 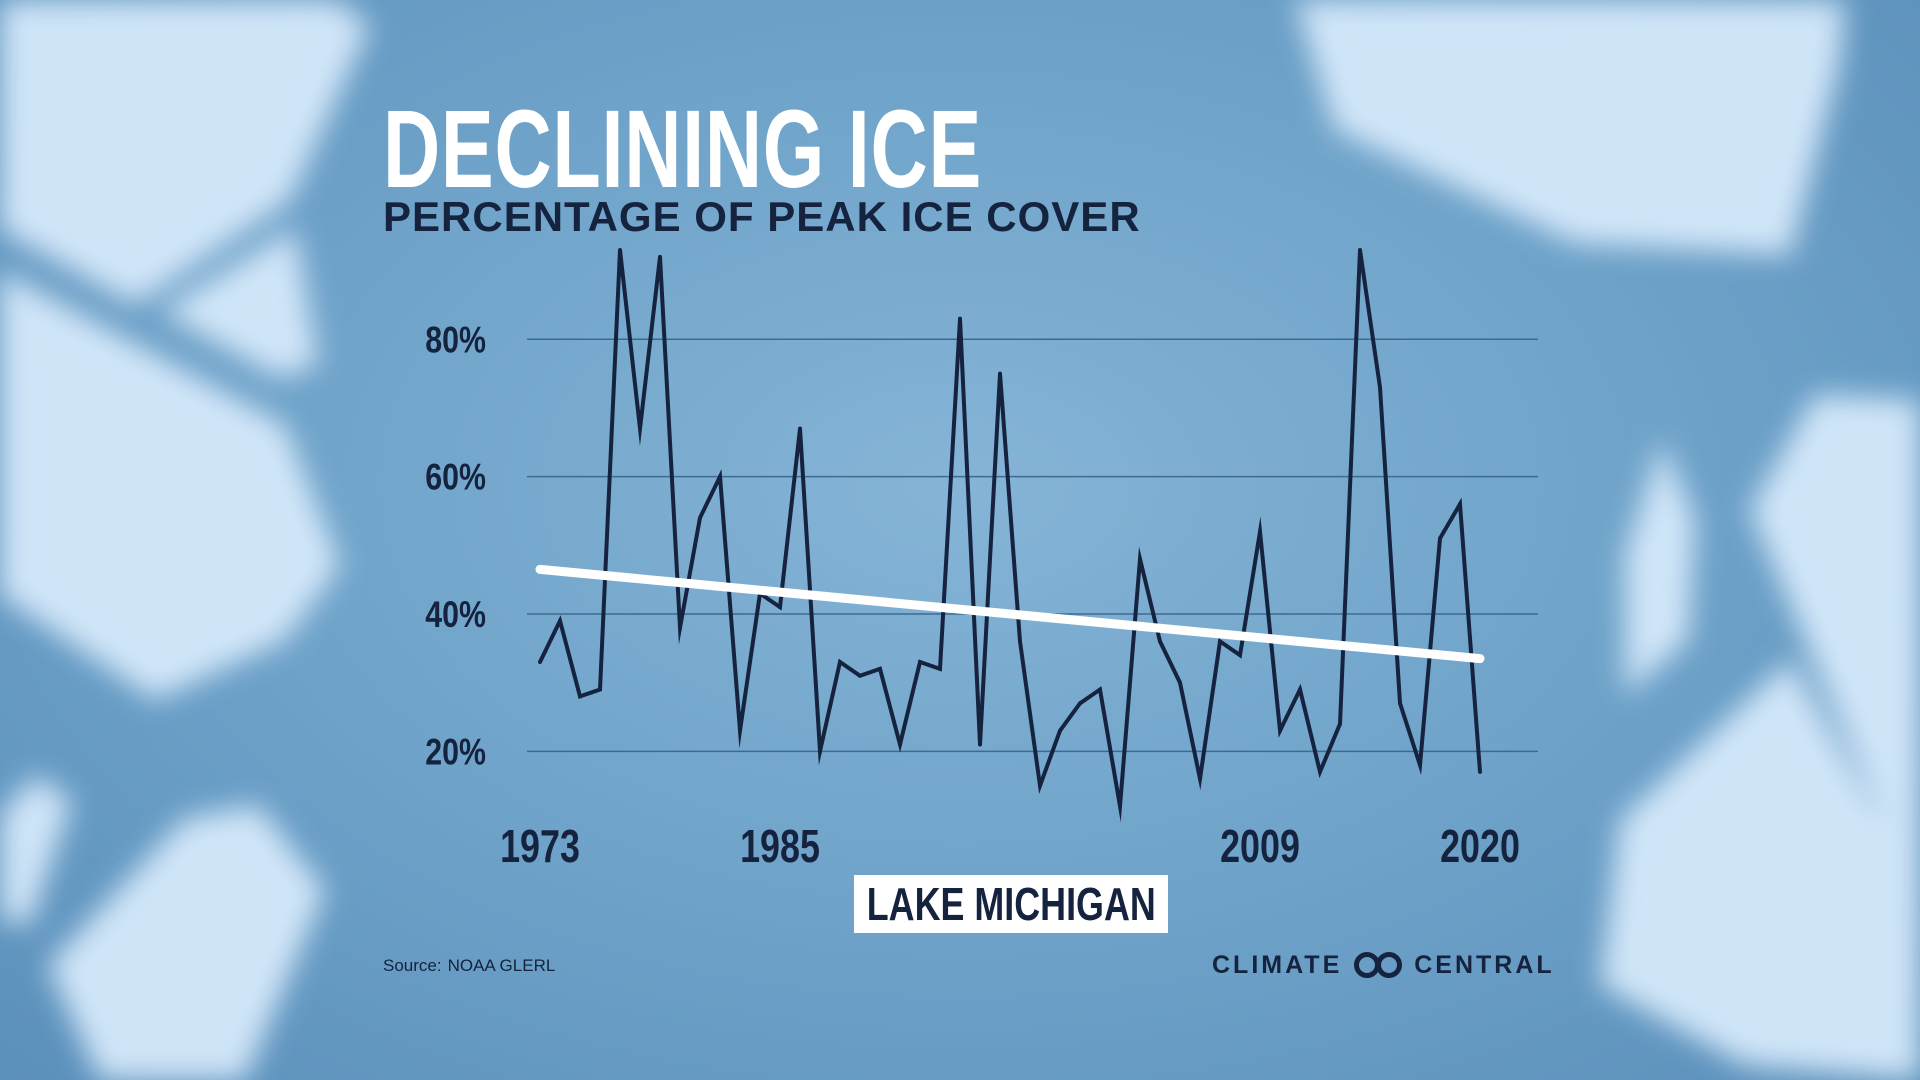 What do you see at coordinates (455, 753) in the screenshot?
I see `y-tick-label-20: 20%` at bounding box center [455, 753].